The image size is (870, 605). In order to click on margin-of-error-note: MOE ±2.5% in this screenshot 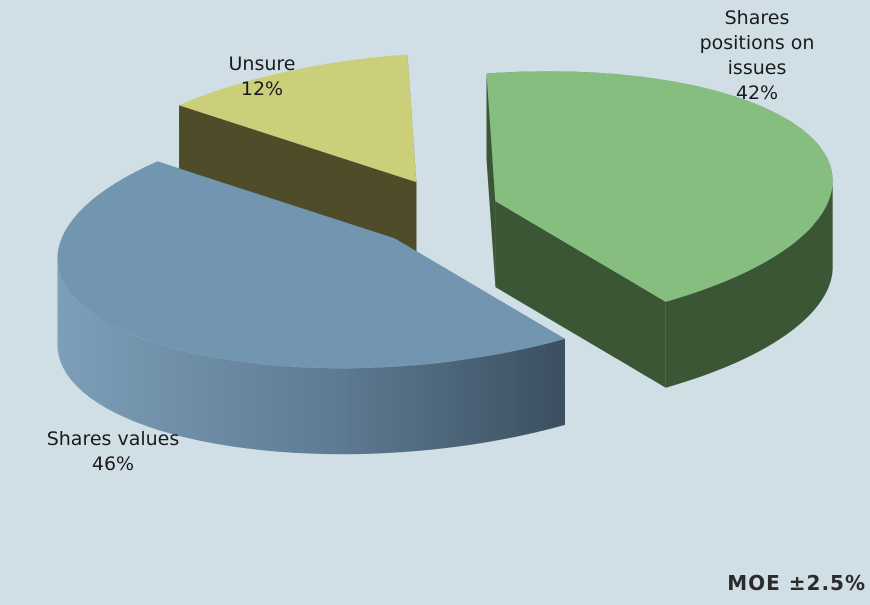, I will do `click(796, 583)`.